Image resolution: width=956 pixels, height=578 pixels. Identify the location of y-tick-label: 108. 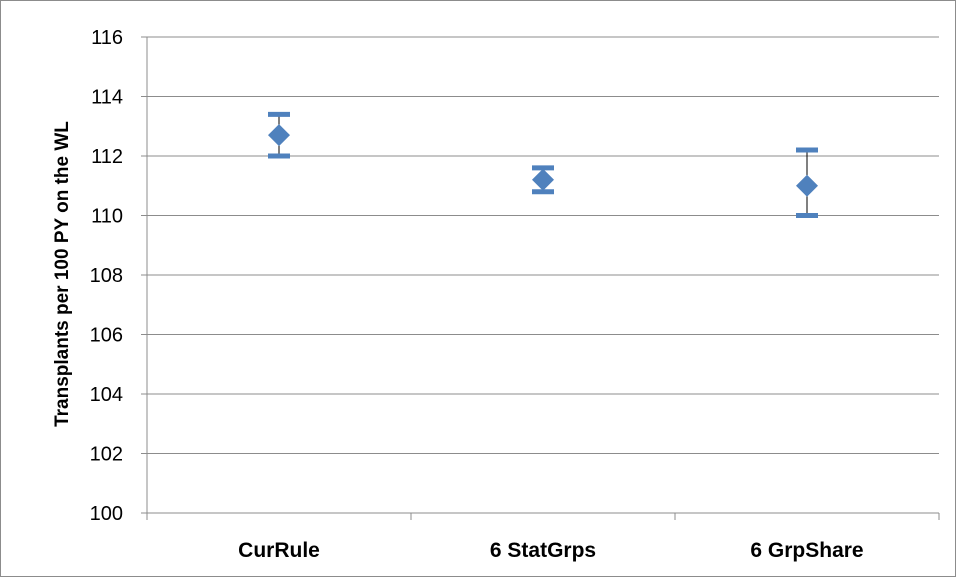
(106, 276).